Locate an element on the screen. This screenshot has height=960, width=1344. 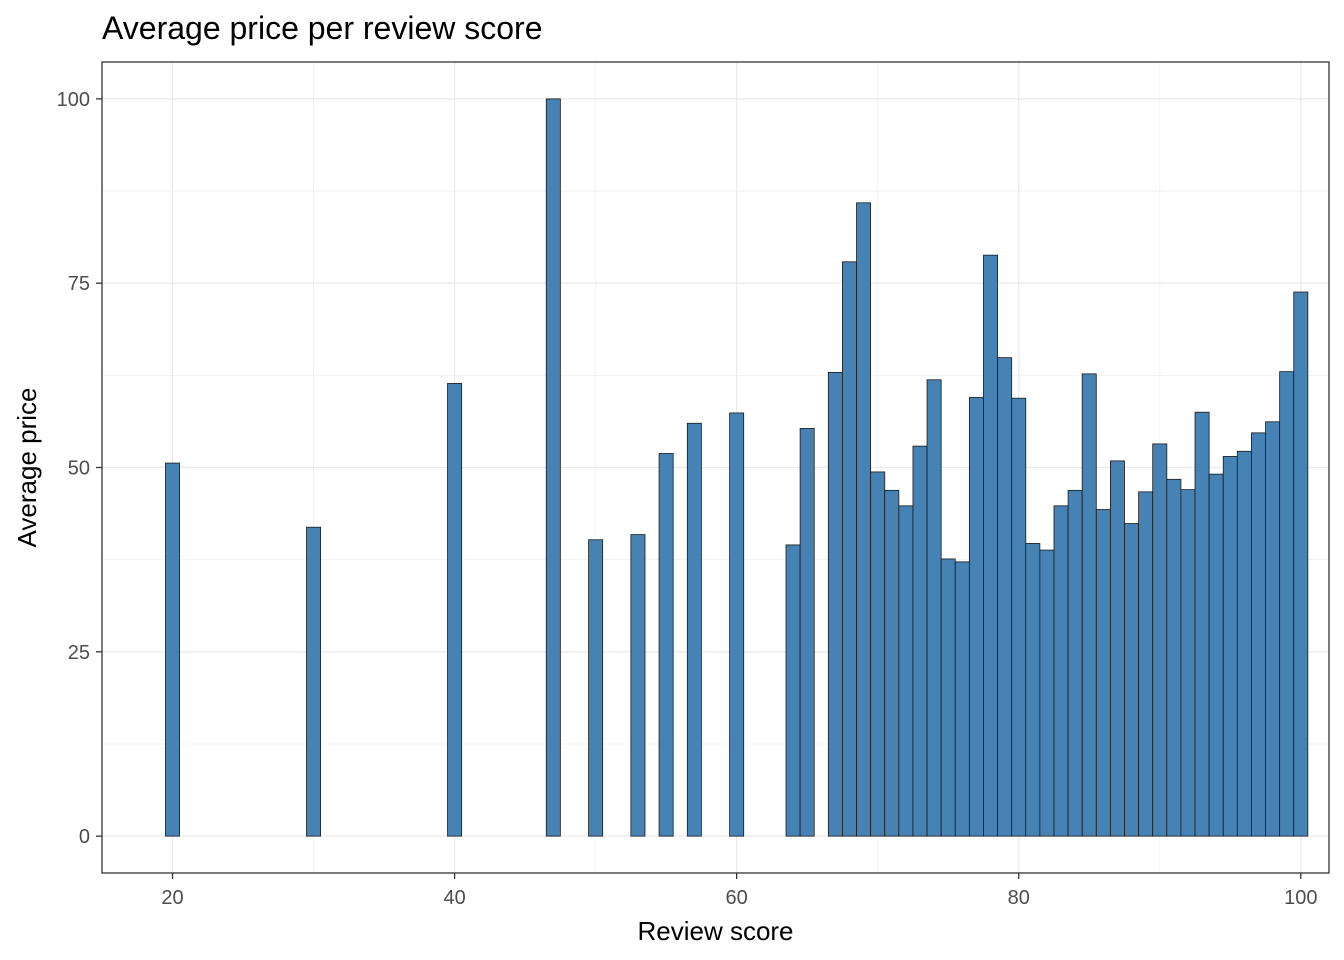
y-axis-title: Average price is located at coordinates (27, 468).